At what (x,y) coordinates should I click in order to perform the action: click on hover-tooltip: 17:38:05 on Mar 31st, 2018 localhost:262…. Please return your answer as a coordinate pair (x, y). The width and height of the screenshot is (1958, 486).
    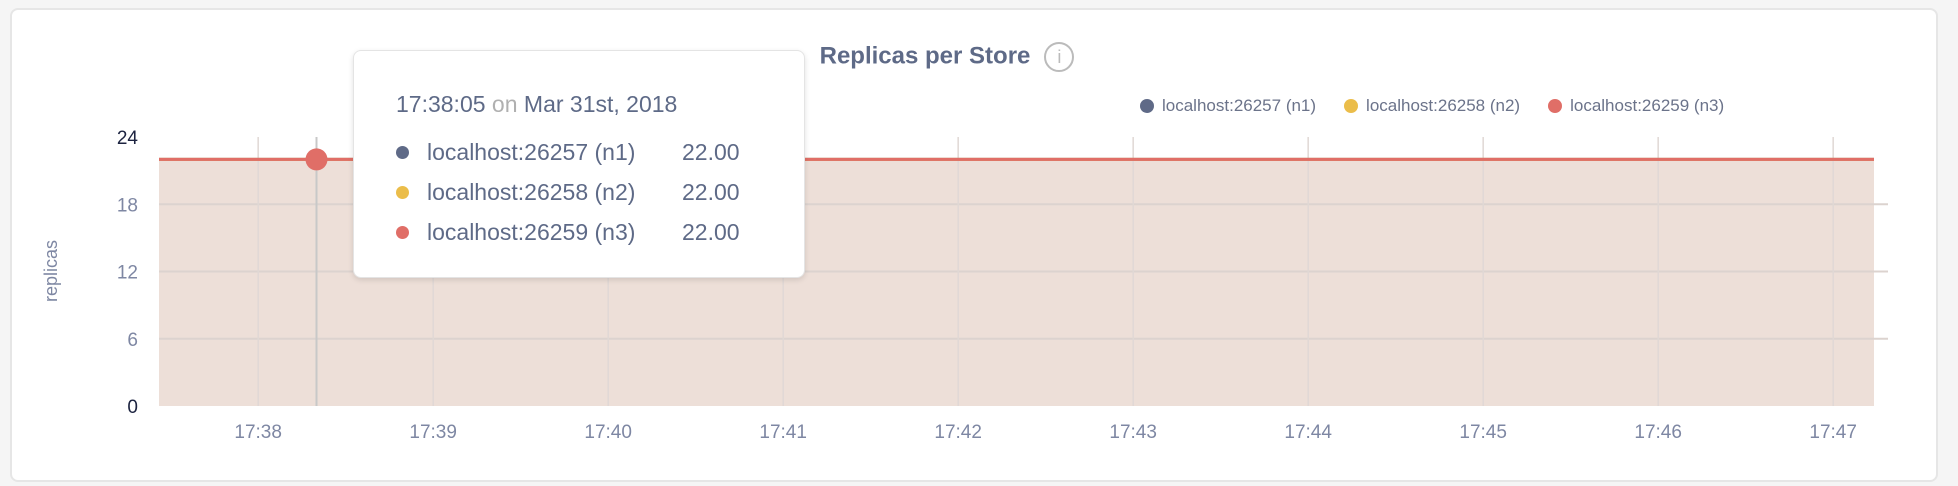
    Looking at the image, I should click on (579, 164).